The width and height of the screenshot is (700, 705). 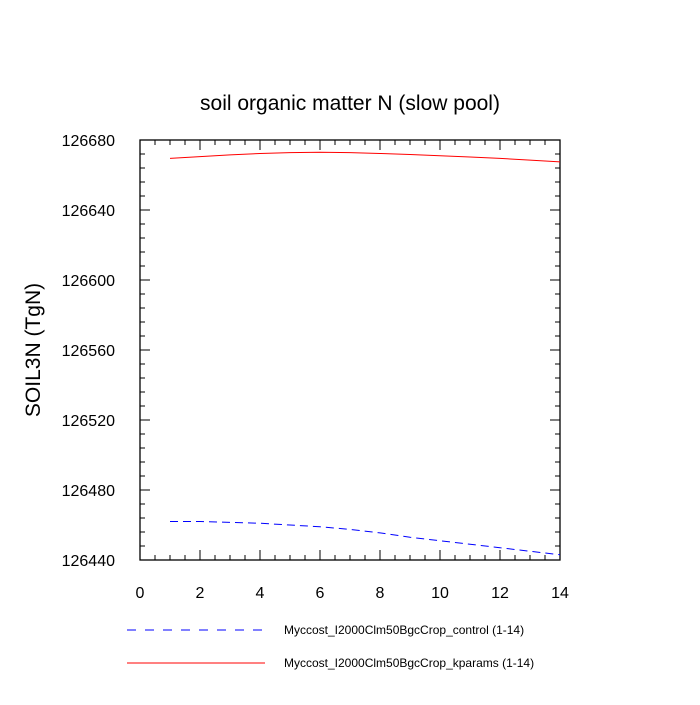 What do you see at coordinates (200, 593) in the screenshot?
I see `x-tick-label: 2` at bounding box center [200, 593].